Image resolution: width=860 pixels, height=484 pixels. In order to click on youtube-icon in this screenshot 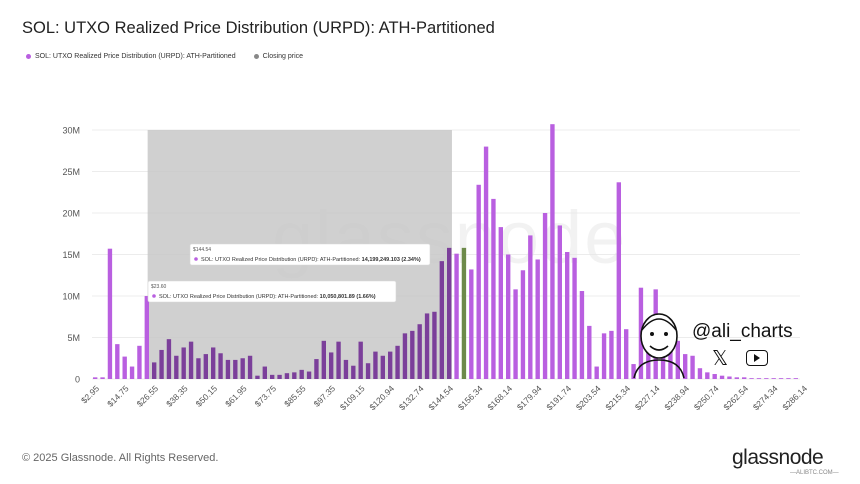, I will do `click(757, 358)`.